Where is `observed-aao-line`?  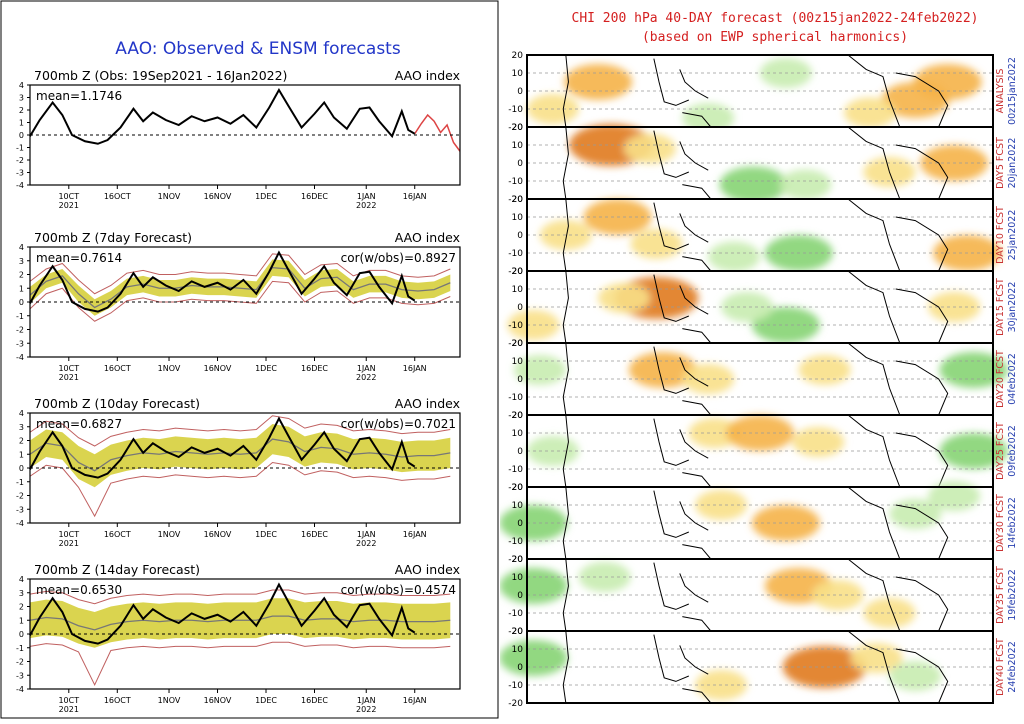
observed-aao-line is located at coordinates (222, 613).